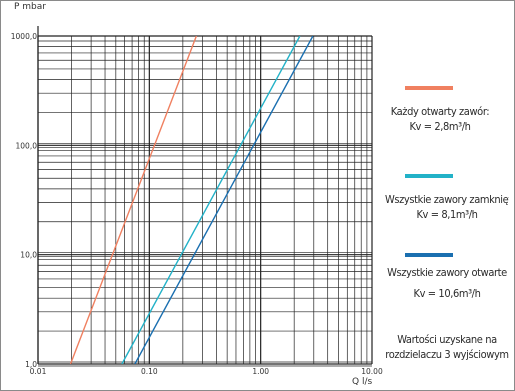 Image resolution: width=515 pixels, height=391 pixels. Describe the element at coordinates (27, 145) in the screenshot. I see `y-tick-label: 100,0` at that location.